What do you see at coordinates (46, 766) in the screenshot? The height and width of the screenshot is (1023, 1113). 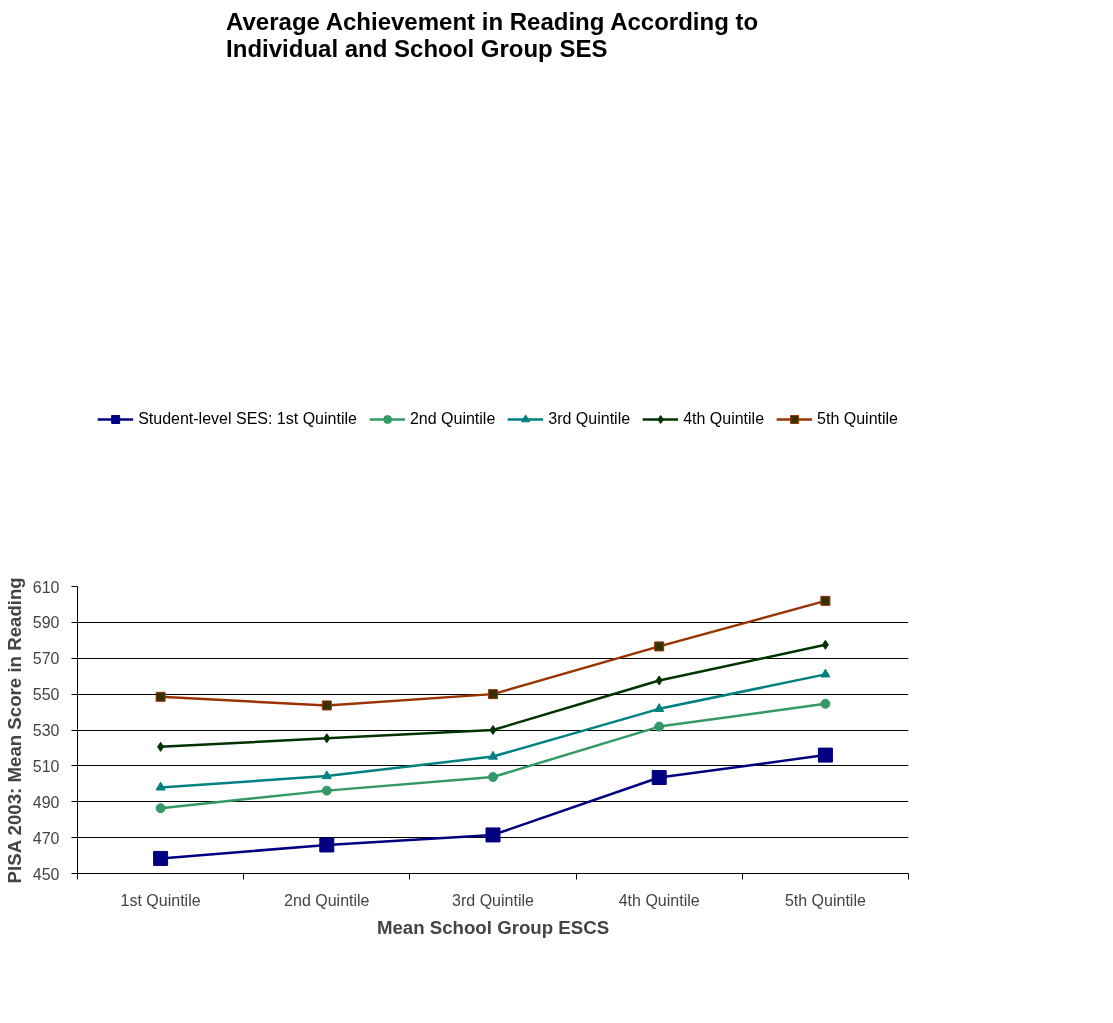 I see `y-tick-label: 510` at bounding box center [46, 766].